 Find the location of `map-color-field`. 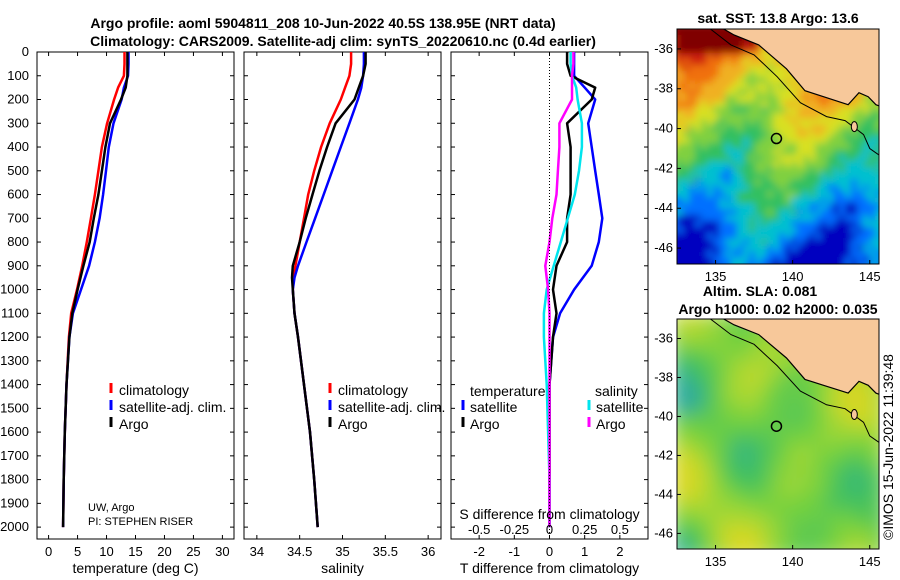

map-color-field is located at coordinates (782, 439).